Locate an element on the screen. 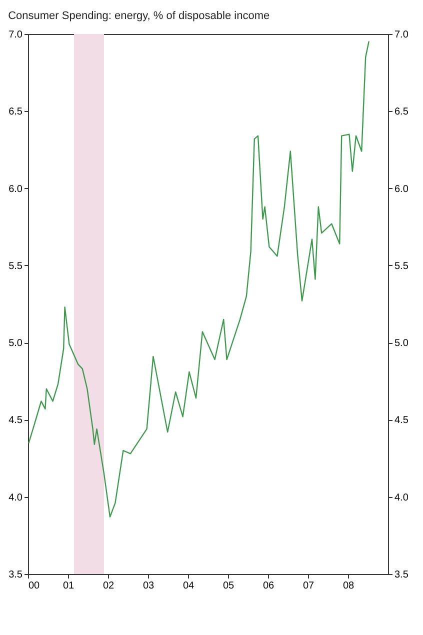  x-tick-label: 02 is located at coordinates (108, 586).